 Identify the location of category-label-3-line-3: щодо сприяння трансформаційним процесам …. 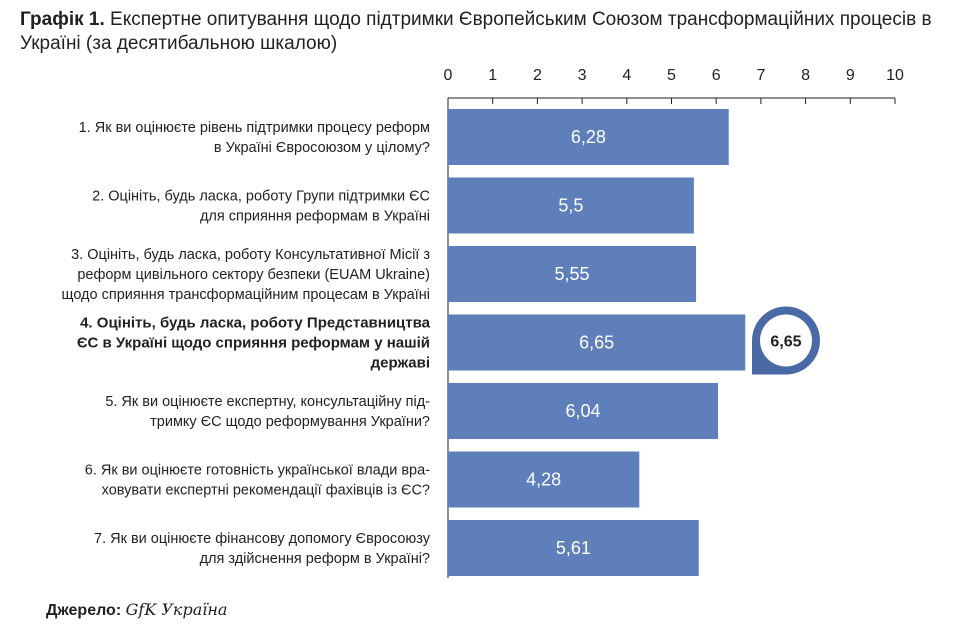
(246, 295).